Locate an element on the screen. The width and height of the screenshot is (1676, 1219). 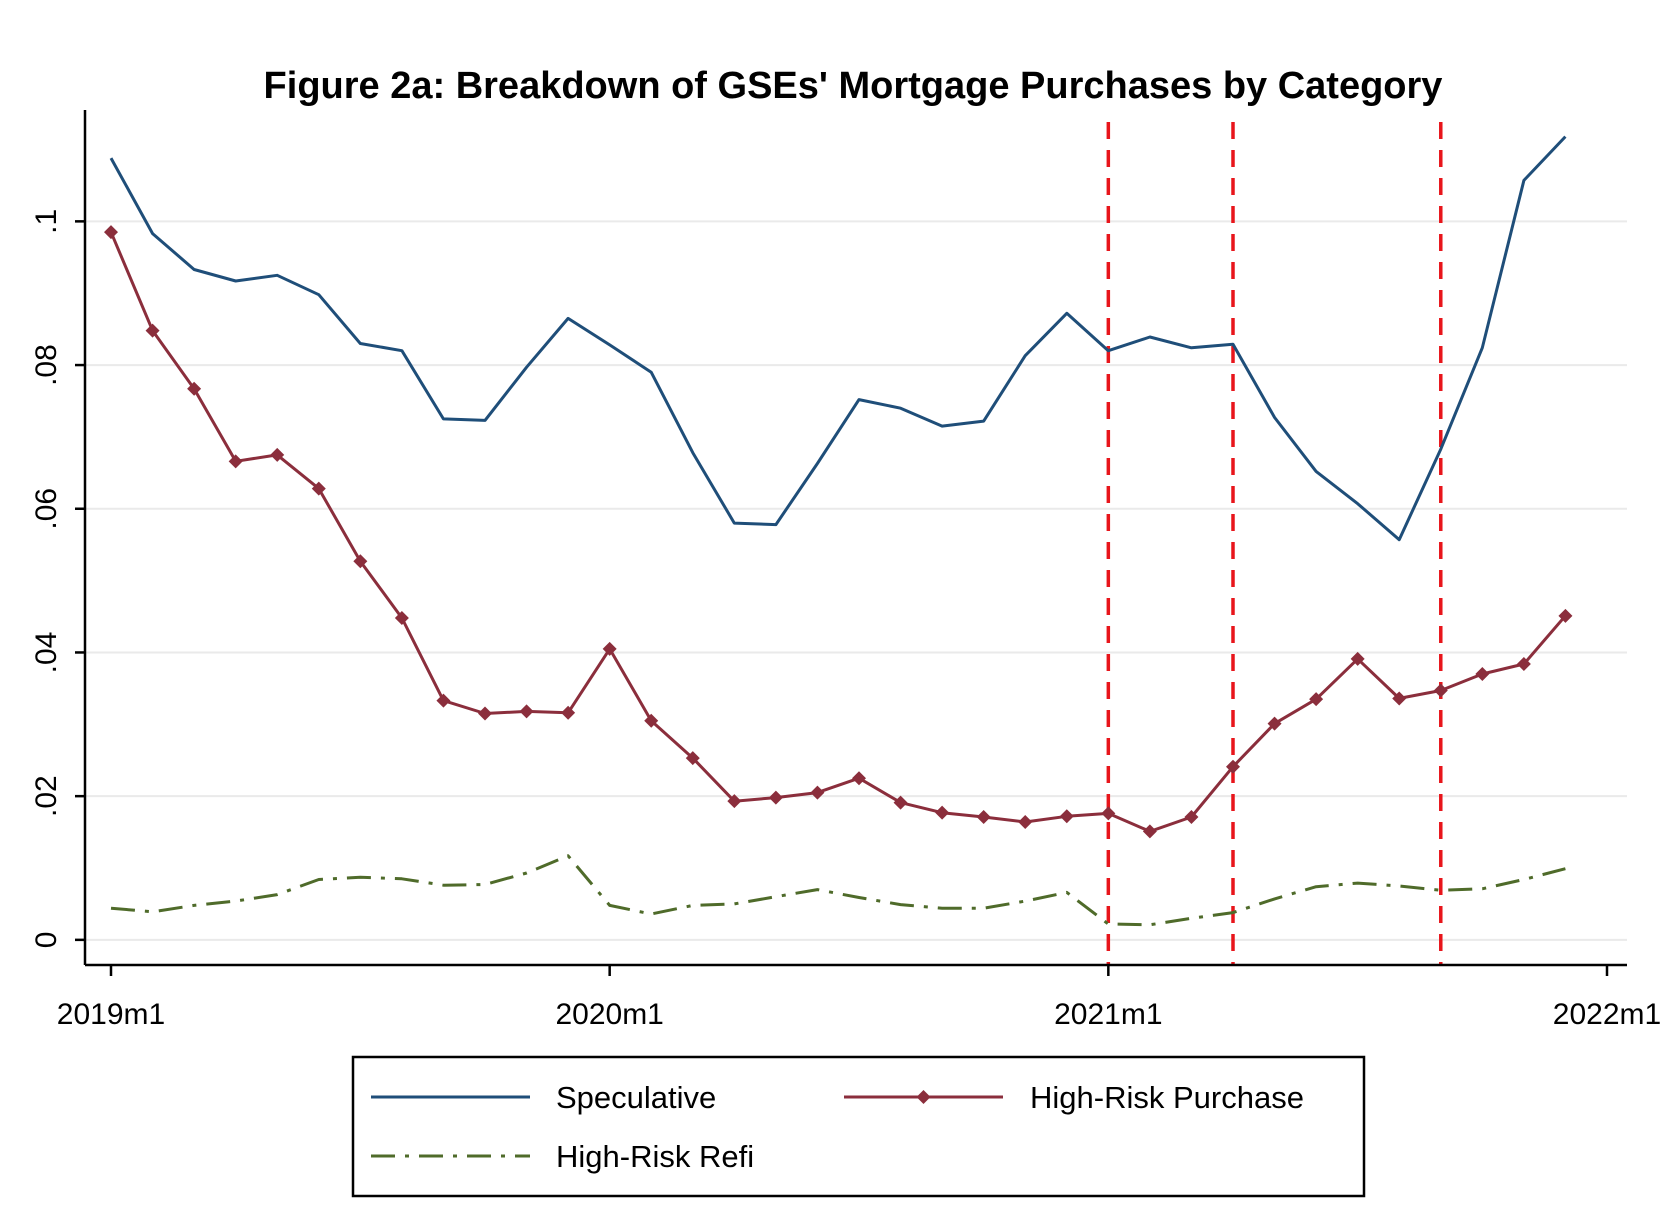
legend-marker is located at coordinates (923, 1097).